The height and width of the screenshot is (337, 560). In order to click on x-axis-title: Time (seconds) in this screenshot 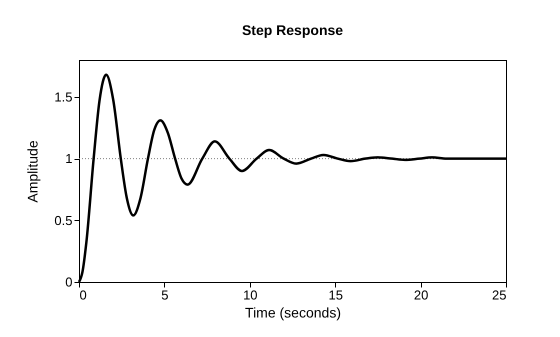, I will do `click(293, 312)`.